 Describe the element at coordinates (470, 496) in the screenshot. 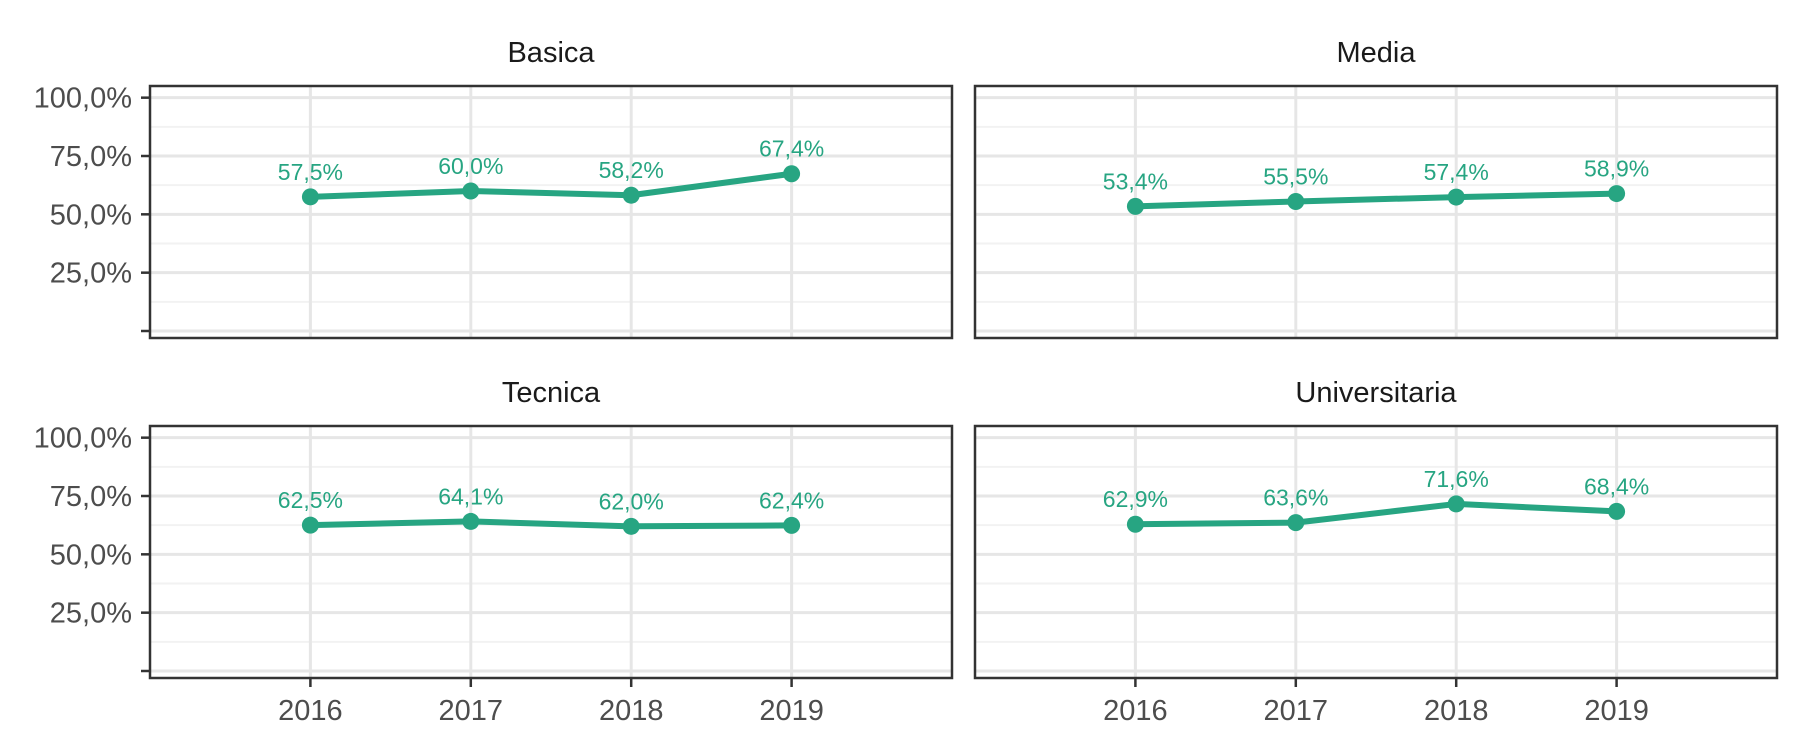

I see `data-label: 64,1%` at that location.